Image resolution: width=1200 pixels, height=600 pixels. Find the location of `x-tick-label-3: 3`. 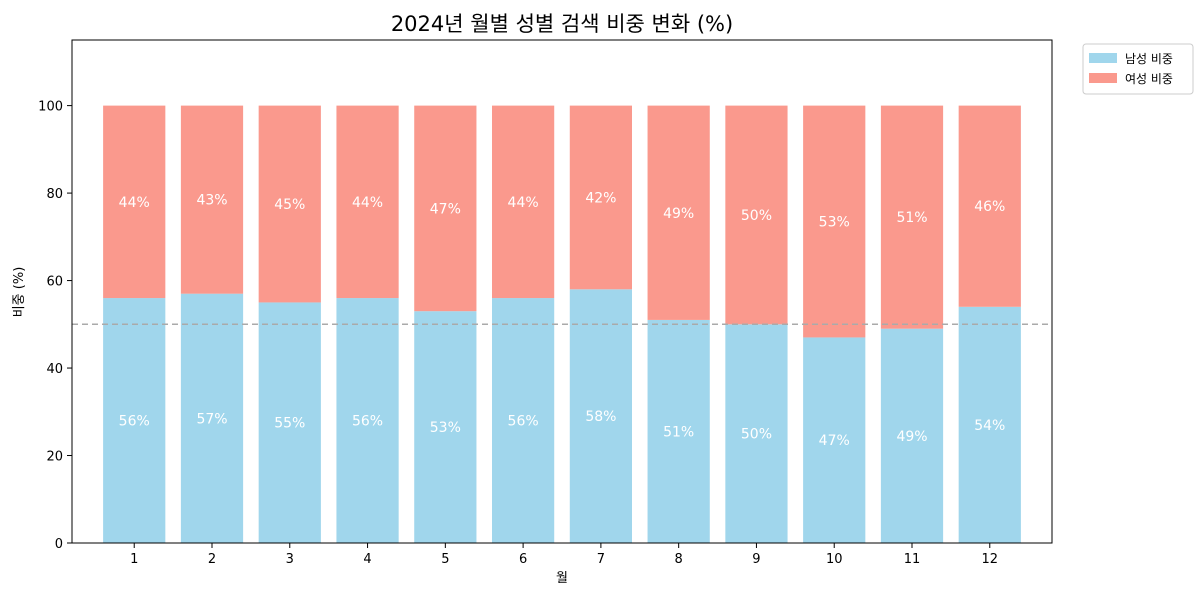

x-tick-label-3: 3 is located at coordinates (290, 559).